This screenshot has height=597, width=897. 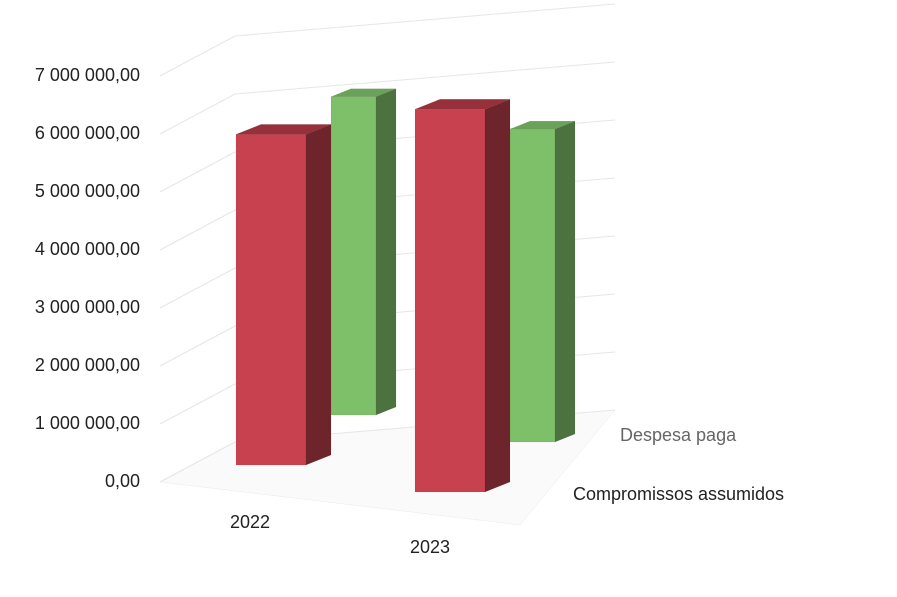 I want to click on x-axis: 2022 2023, so click(x=340, y=534).